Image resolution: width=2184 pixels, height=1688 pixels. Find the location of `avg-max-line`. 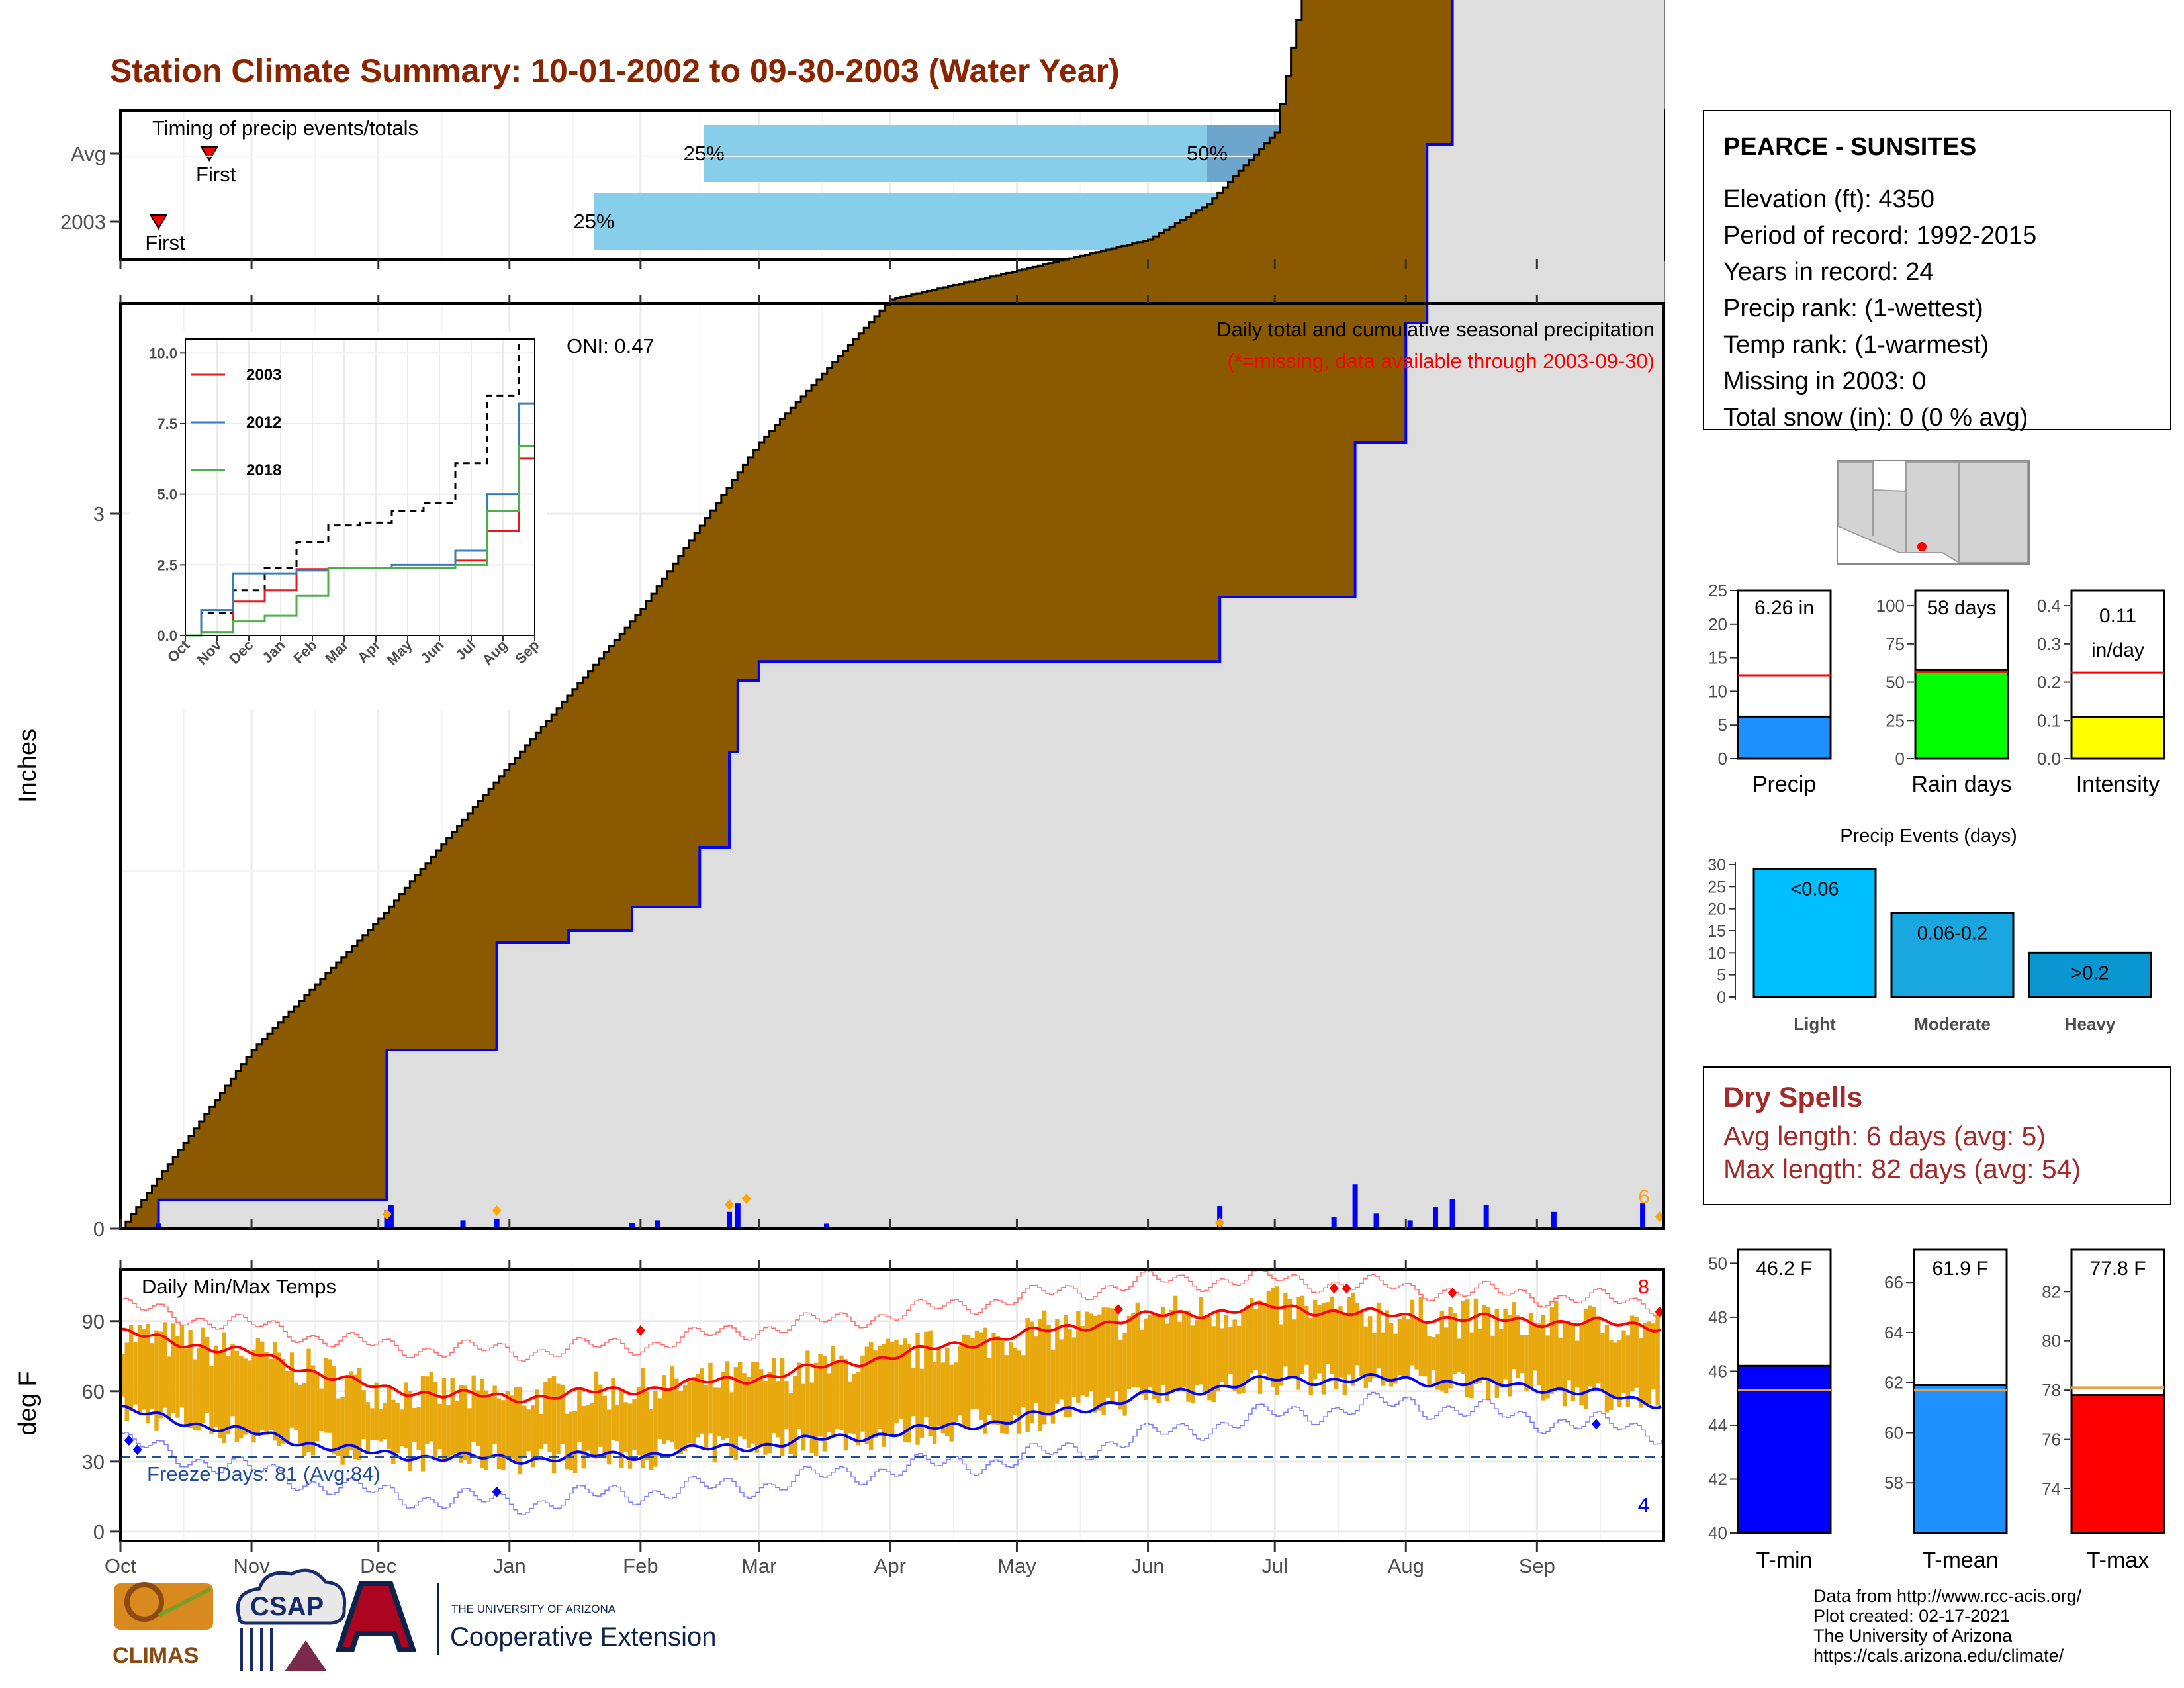

avg-max-line is located at coordinates (891, 1352).